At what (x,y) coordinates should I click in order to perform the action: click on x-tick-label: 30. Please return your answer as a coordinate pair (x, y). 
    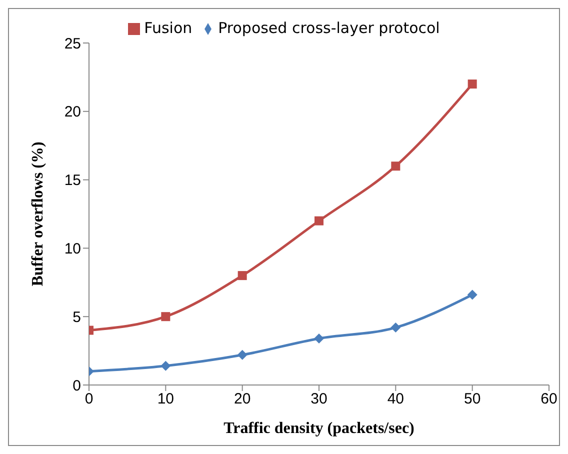
    Looking at the image, I should click on (319, 399).